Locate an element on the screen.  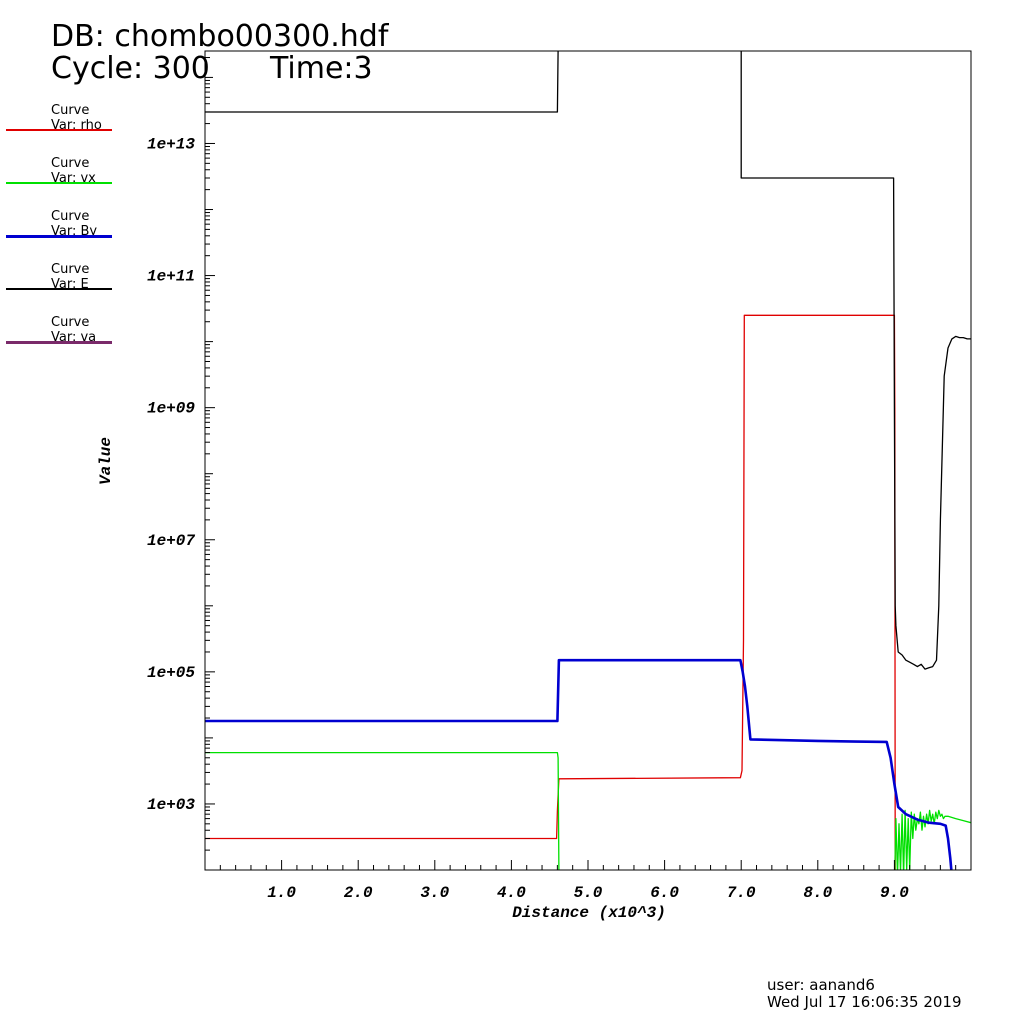
legend-item-by: Curve Var: By is located at coordinates (59, 235).